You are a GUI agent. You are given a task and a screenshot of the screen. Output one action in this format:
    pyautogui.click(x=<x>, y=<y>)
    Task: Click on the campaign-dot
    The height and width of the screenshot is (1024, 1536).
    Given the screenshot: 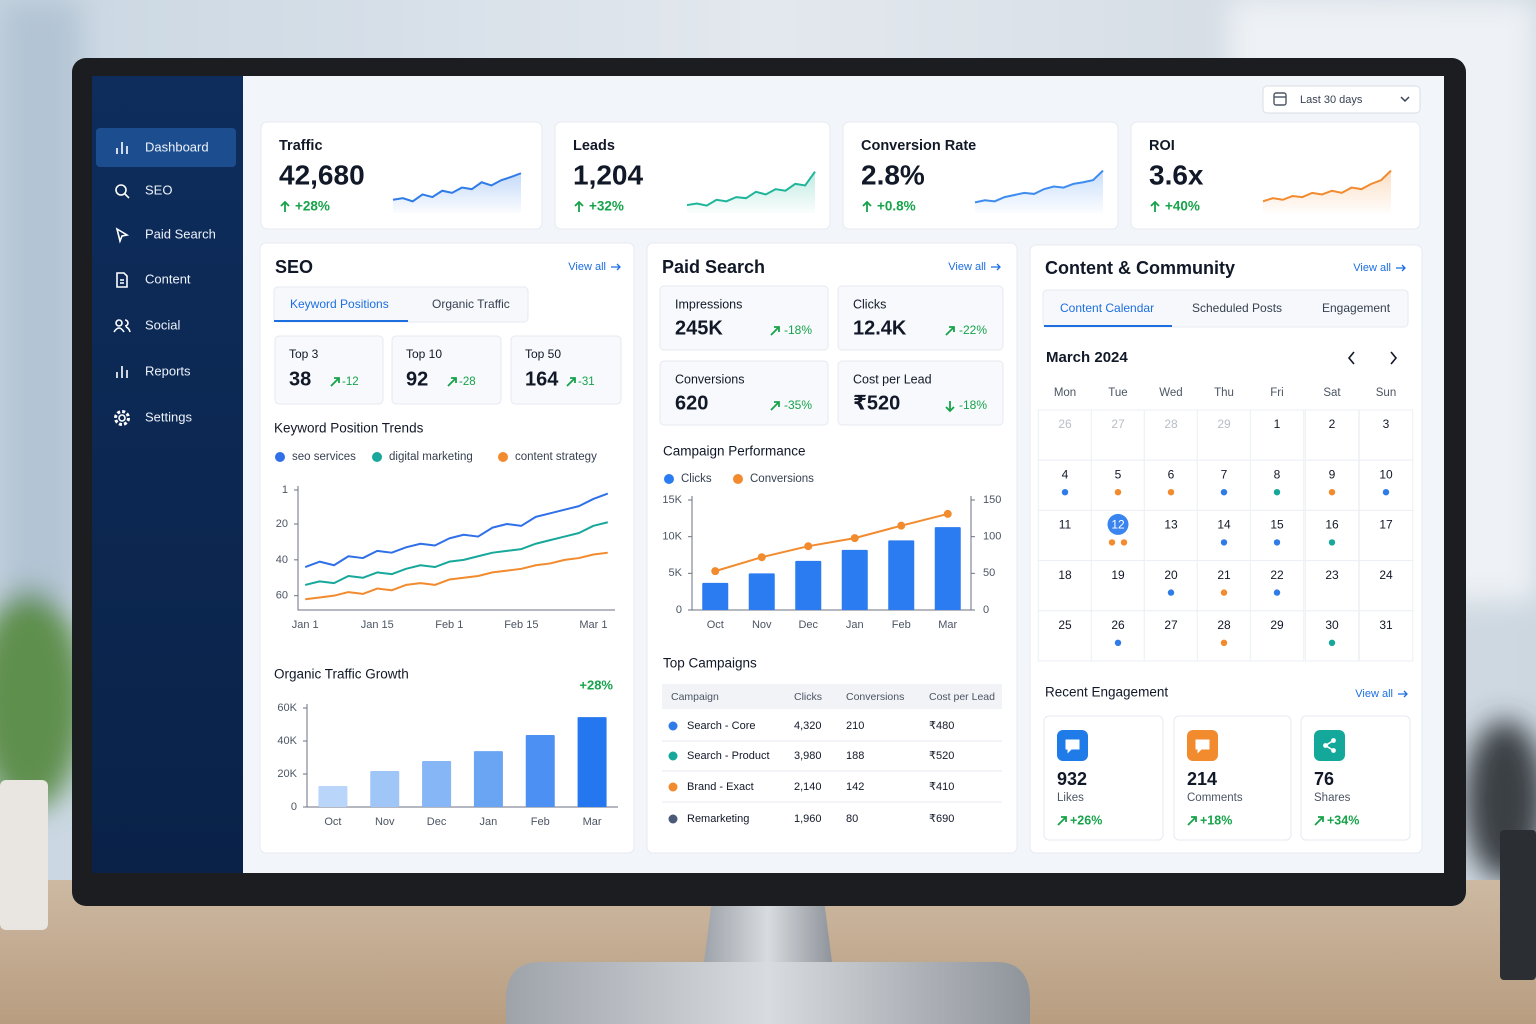 What is the action you would take?
    pyautogui.click(x=673, y=819)
    